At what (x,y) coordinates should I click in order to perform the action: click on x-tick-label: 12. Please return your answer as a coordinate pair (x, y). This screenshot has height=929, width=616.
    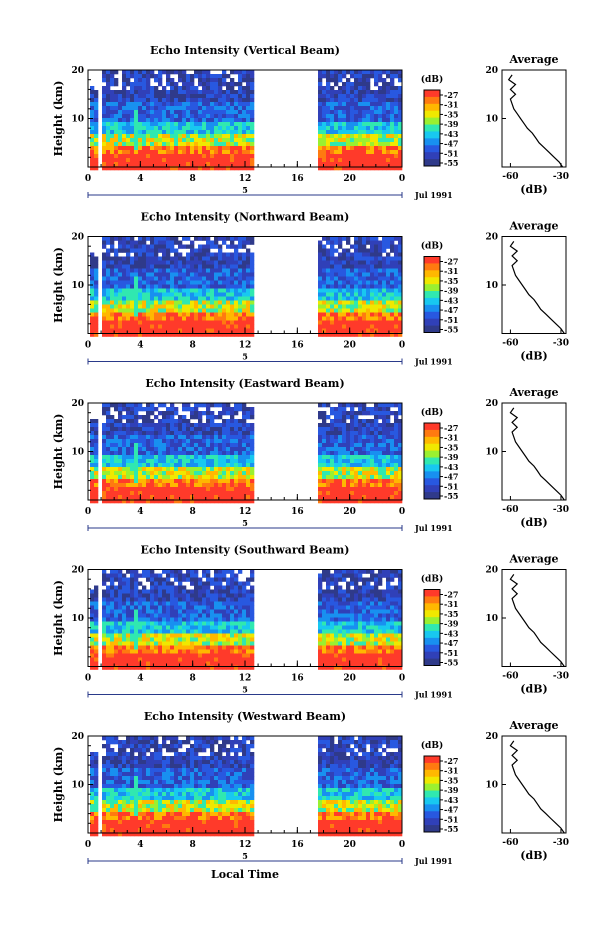
    Looking at the image, I should click on (245, 179).